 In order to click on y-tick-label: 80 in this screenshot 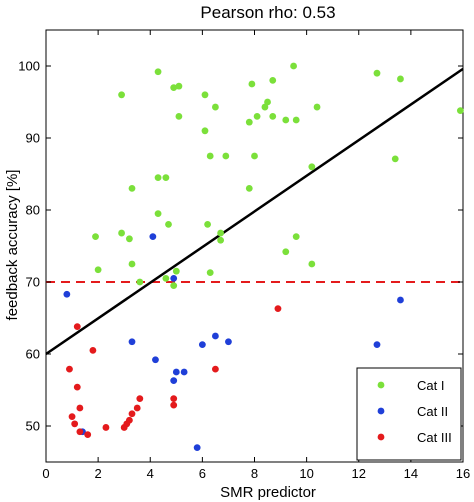, I will do `click(33, 210)`.